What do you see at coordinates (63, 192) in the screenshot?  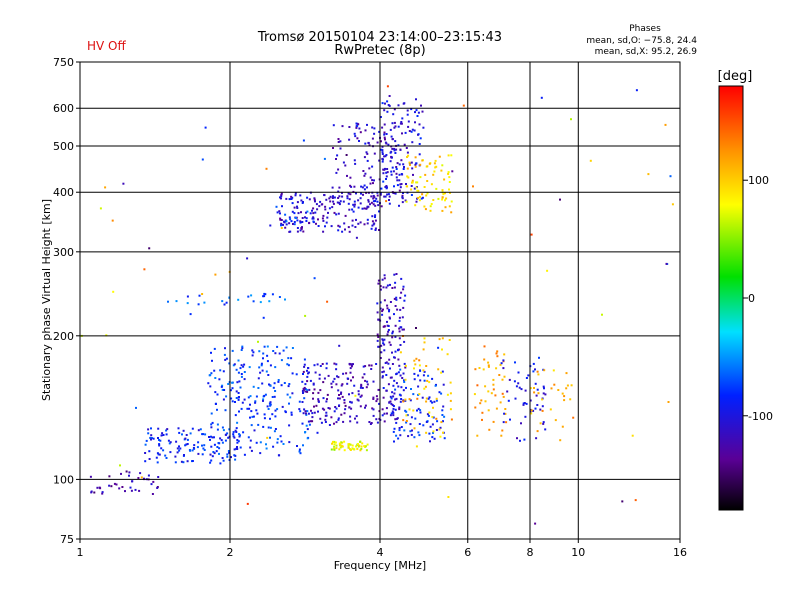 I see `y-tick-label: 400` at bounding box center [63, 192].